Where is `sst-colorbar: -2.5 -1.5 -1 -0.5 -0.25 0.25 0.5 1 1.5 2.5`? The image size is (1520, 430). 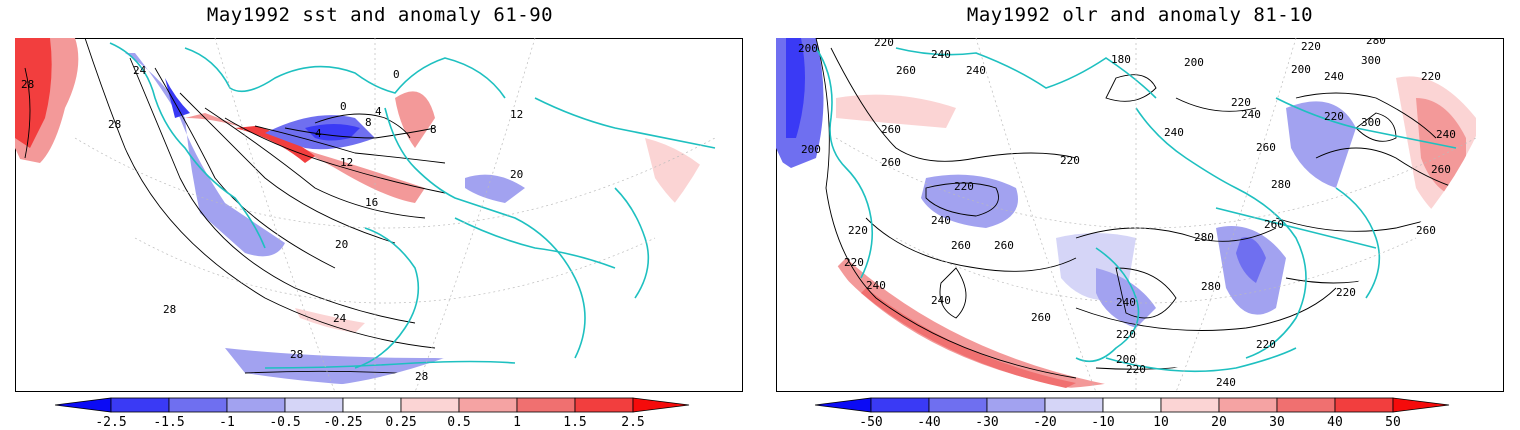
sst-colorbar: -2.5 -1.5 -1 -0.5 -0.25 0.25 0.5 1 1.5 2.5 is located at coordinates (372, 413).